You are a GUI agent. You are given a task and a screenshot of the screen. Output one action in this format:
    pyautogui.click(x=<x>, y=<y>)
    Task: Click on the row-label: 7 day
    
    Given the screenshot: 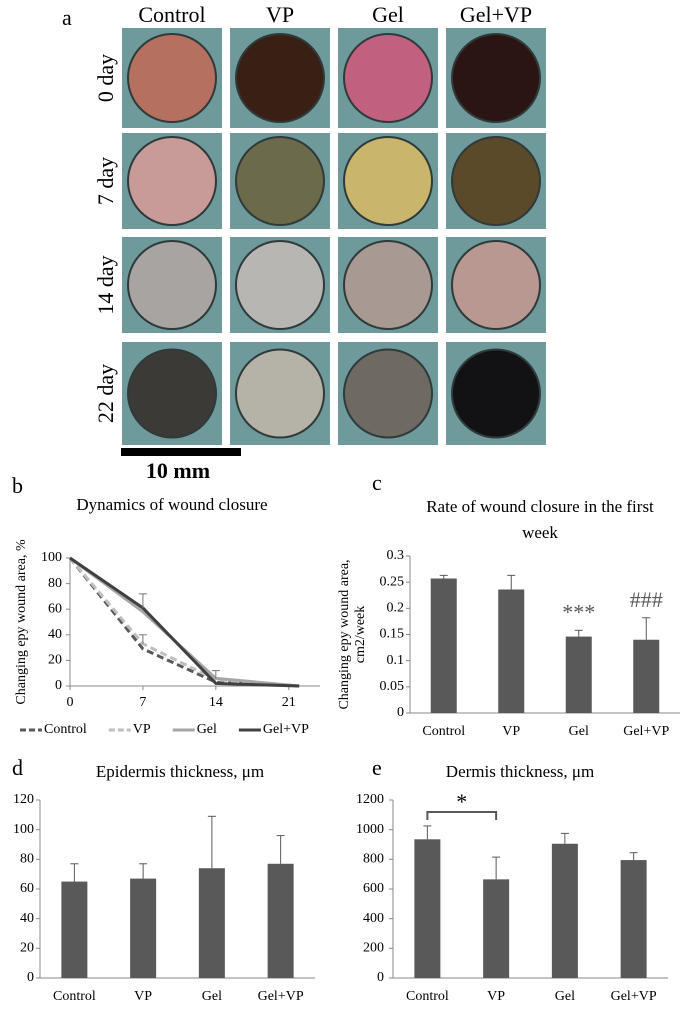 What is the action you would take?
    pyautogui.click(x=105, y=181)
    